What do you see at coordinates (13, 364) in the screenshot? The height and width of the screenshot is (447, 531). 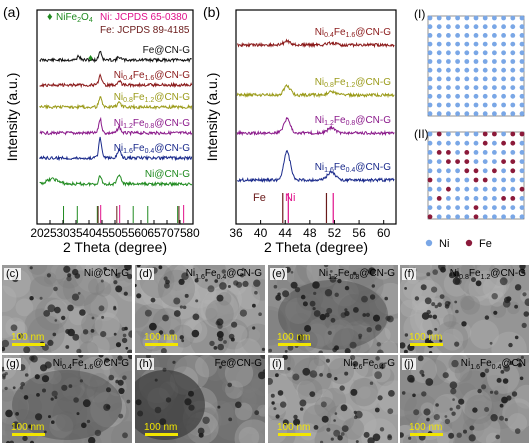 I see `tem-panel-tag: (g)` at bounding box center [13, 364].